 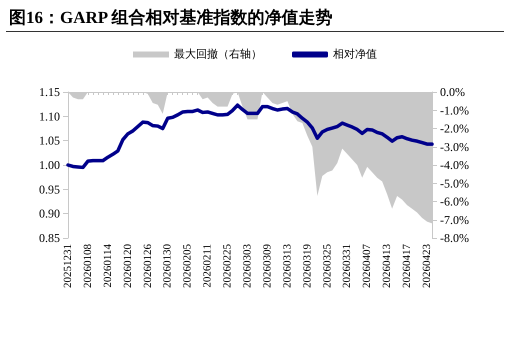 I want to click on x-tick-label: 20260205, so click(x=188, y=266).